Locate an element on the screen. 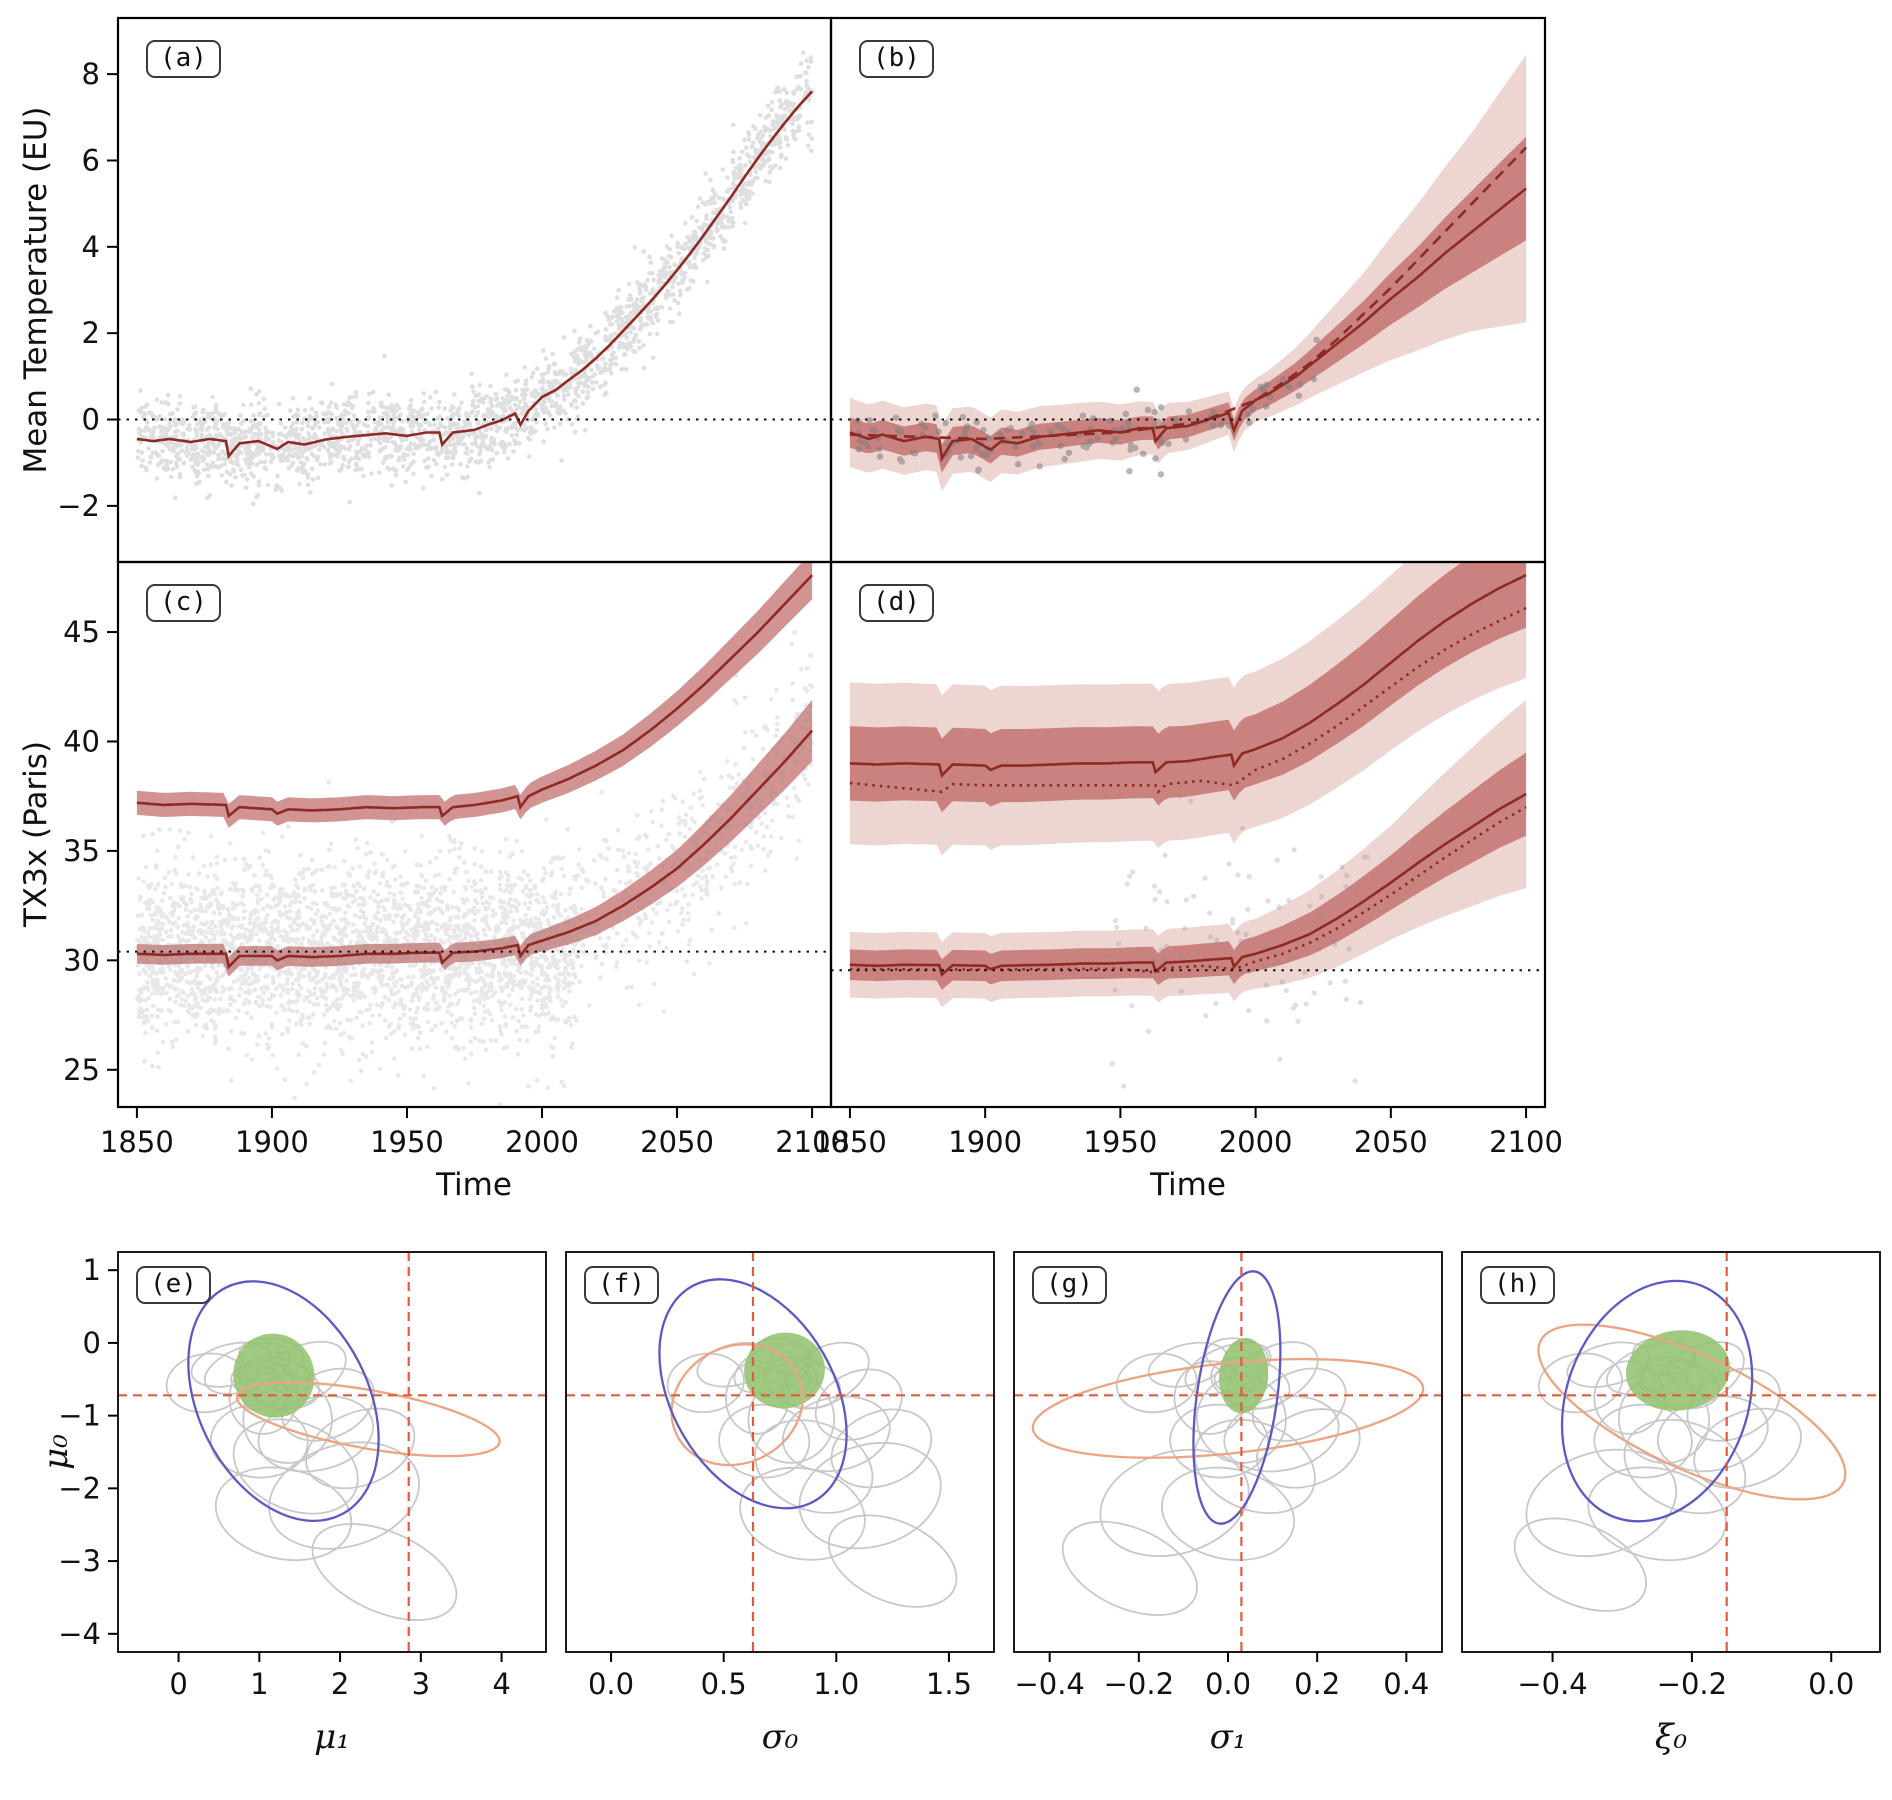 This screenshot has width=1892, height=1800. x-axis-label-time-right: Time is located at coordinates (1188, 1185).